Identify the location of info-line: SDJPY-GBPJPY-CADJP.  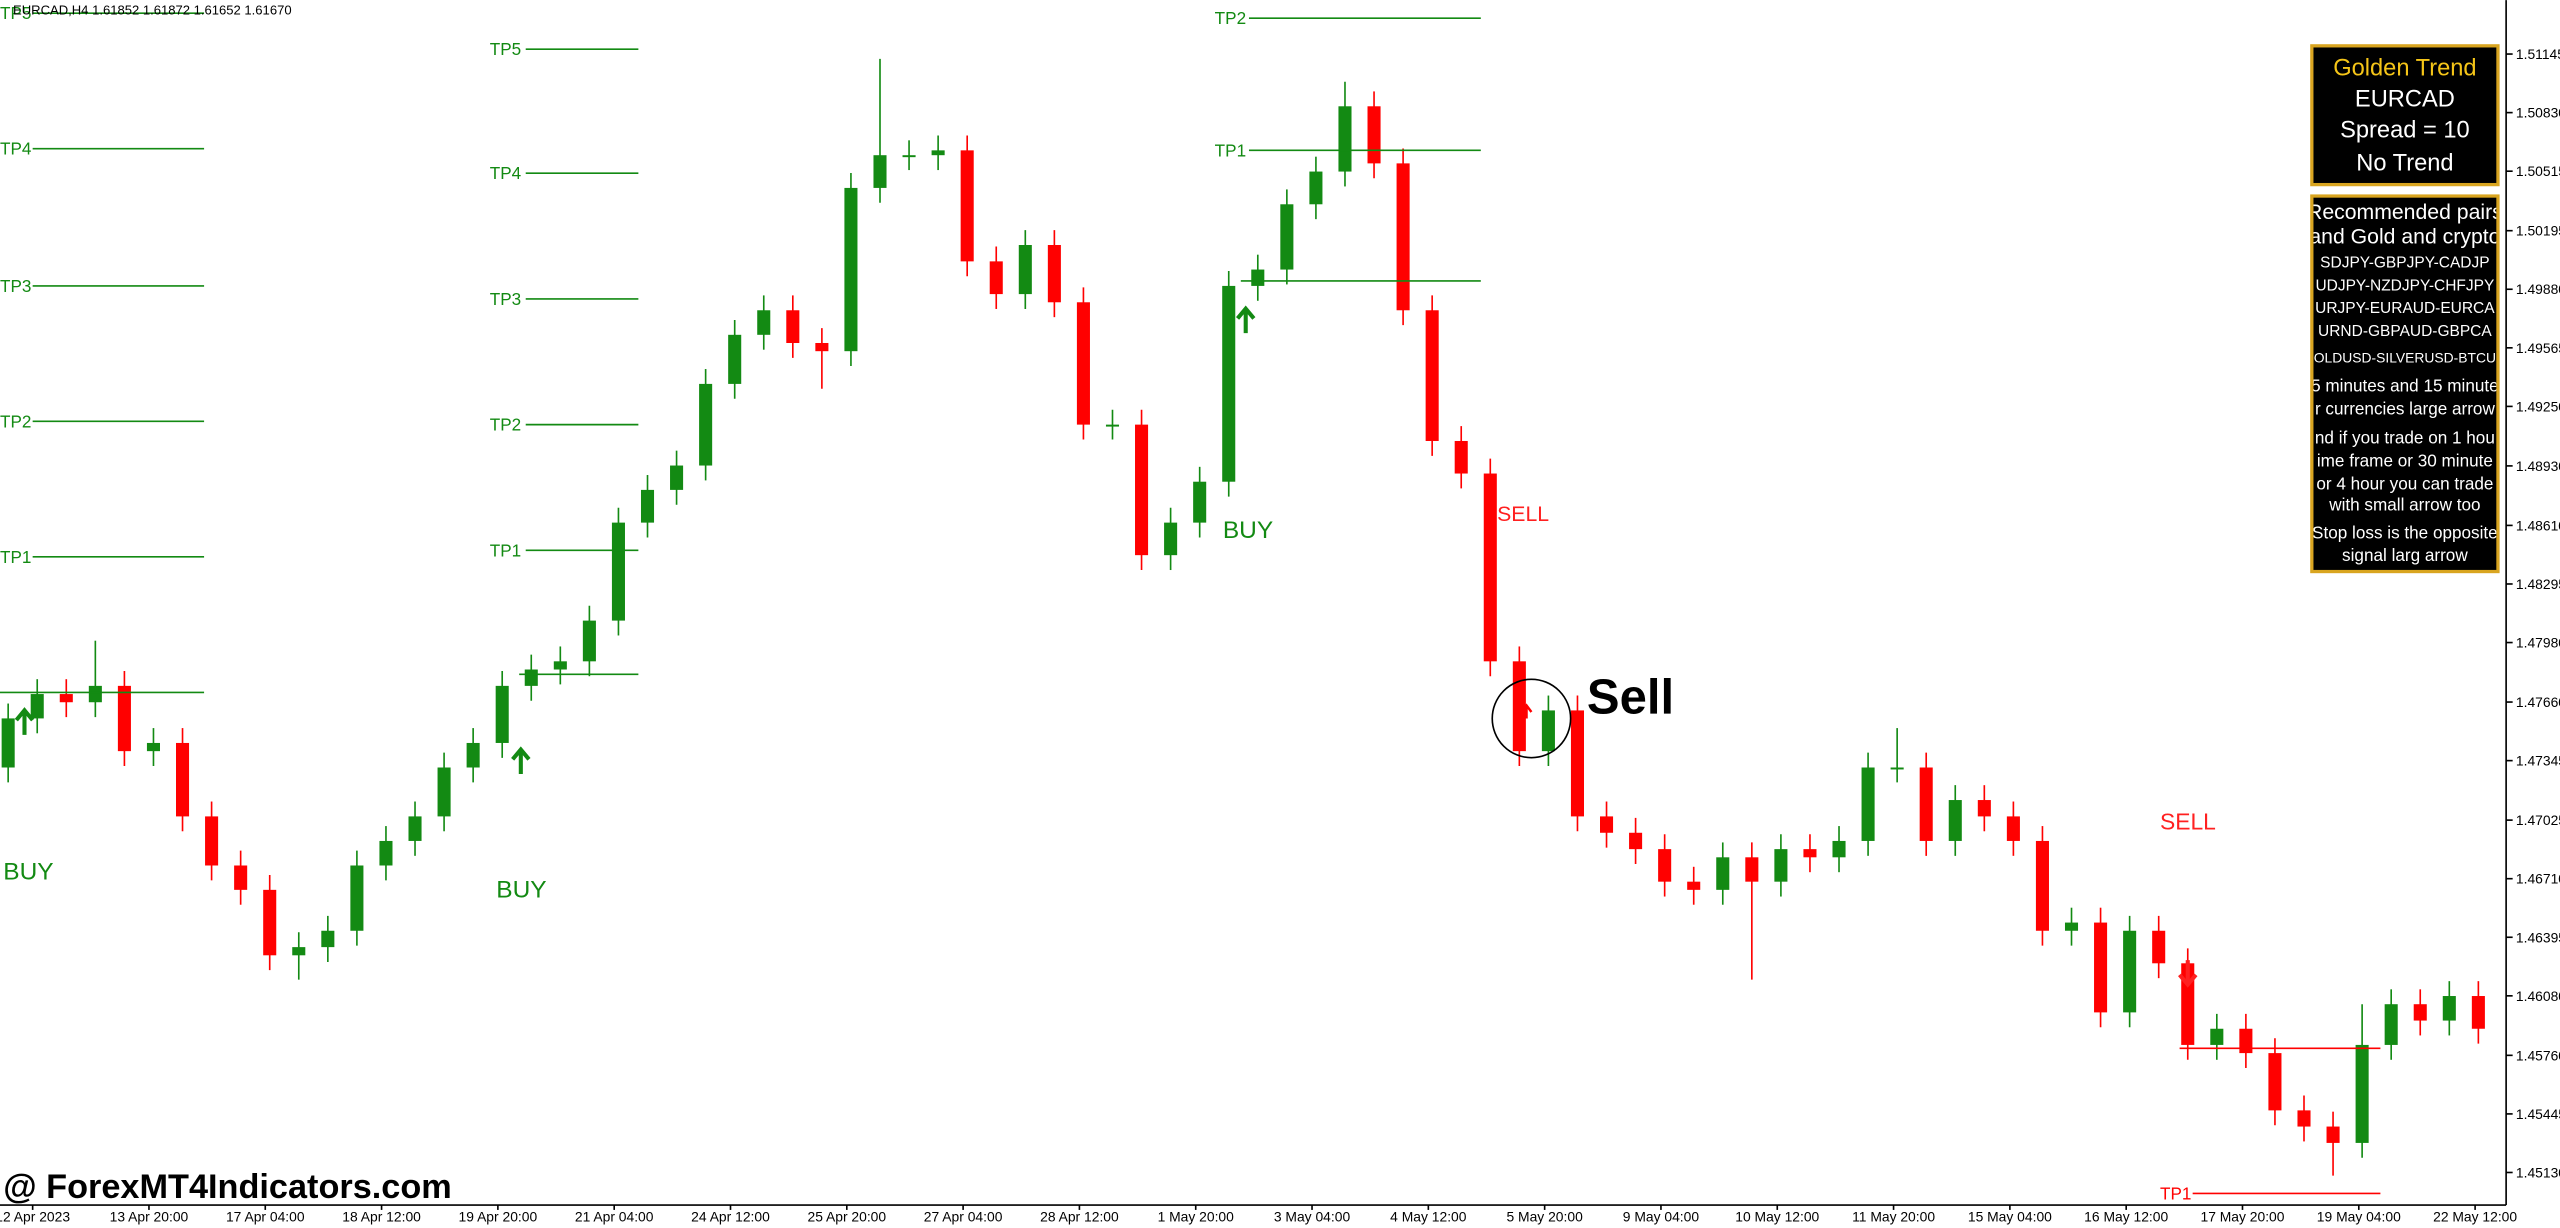
(2404, 262).